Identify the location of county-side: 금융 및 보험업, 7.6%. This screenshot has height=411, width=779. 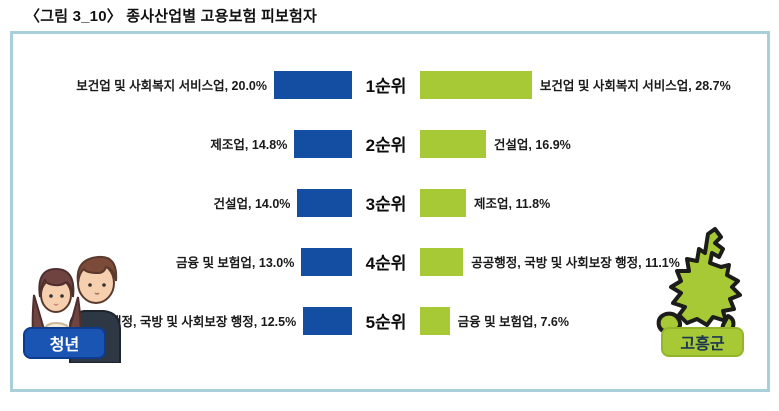
(593, 320).